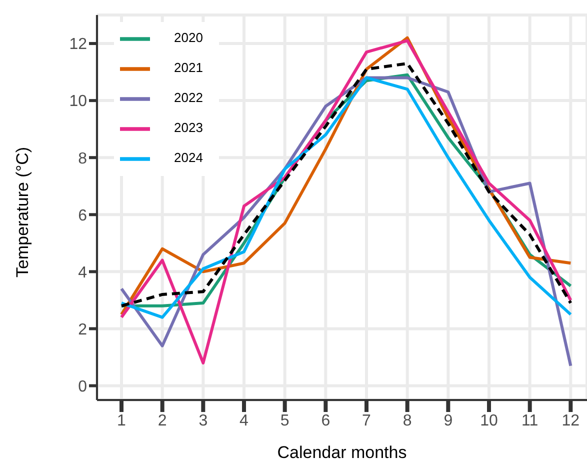 The width and height of the screenshot is (587, 475). Describe the element at coordinates (188, 68) in the screenshot. I see `legend-label: 2021` at that location.